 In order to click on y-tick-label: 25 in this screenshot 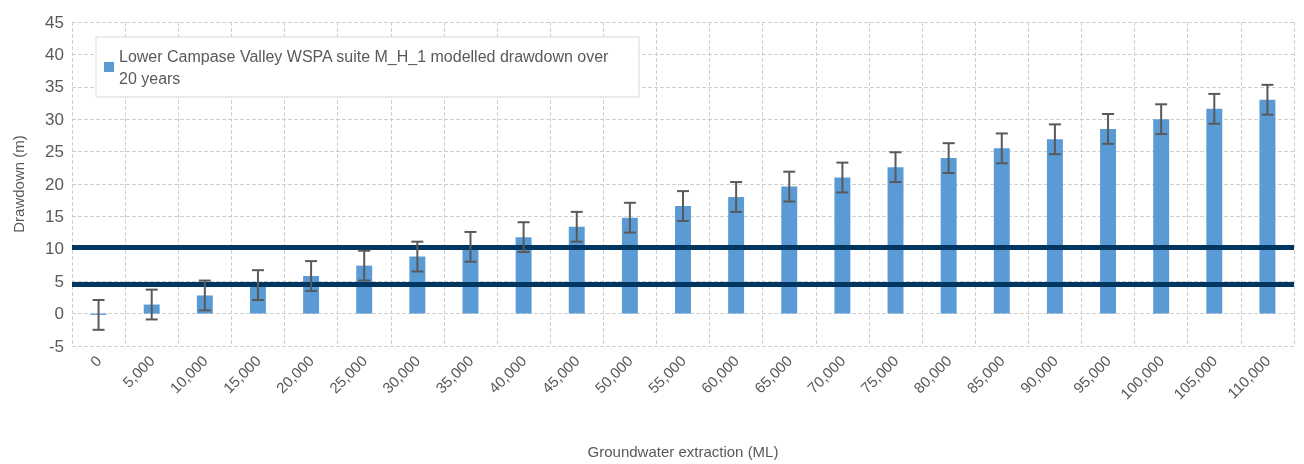, I will do `click(54, 152)`.